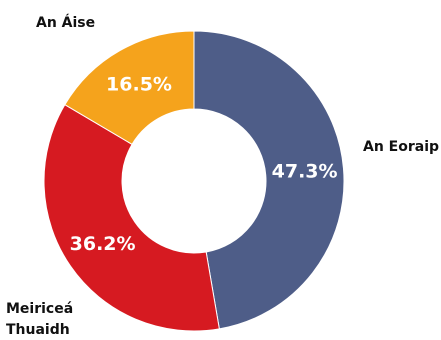 The width and height of the screenshot is (441, 340). What do you see at coordinates (401, 147) in the screenshot?
I see `category-label-europe: An Eoraip` at bounding box center [401, 147].